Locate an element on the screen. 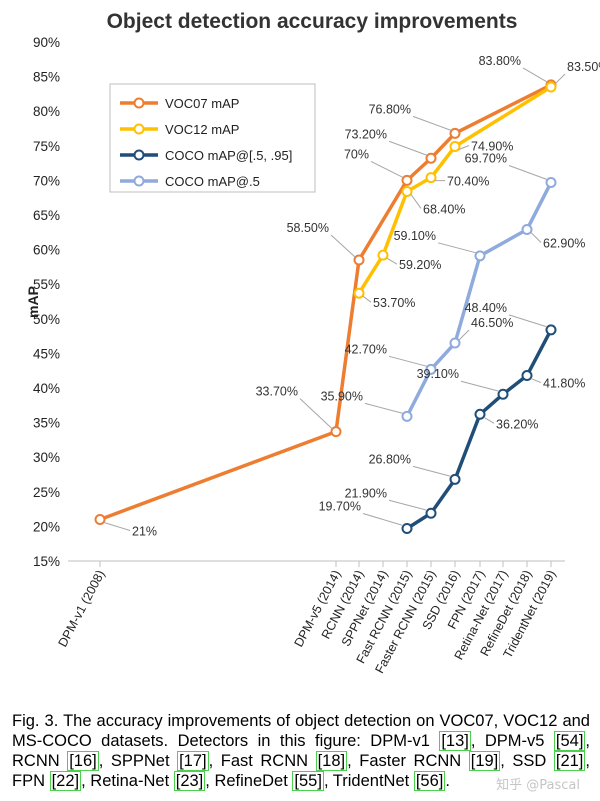 This screenshot has height=801, width=600. data-label: 70% is located at coordinates (356, 154).